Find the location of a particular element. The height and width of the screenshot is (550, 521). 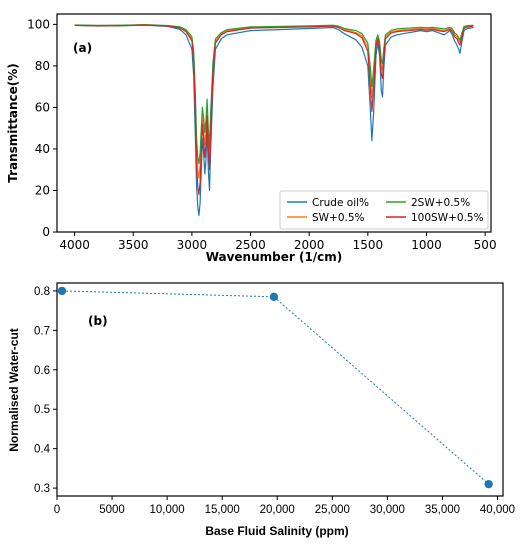

x-tick-label-b-0: 0 is located at coordinates (57, 510).